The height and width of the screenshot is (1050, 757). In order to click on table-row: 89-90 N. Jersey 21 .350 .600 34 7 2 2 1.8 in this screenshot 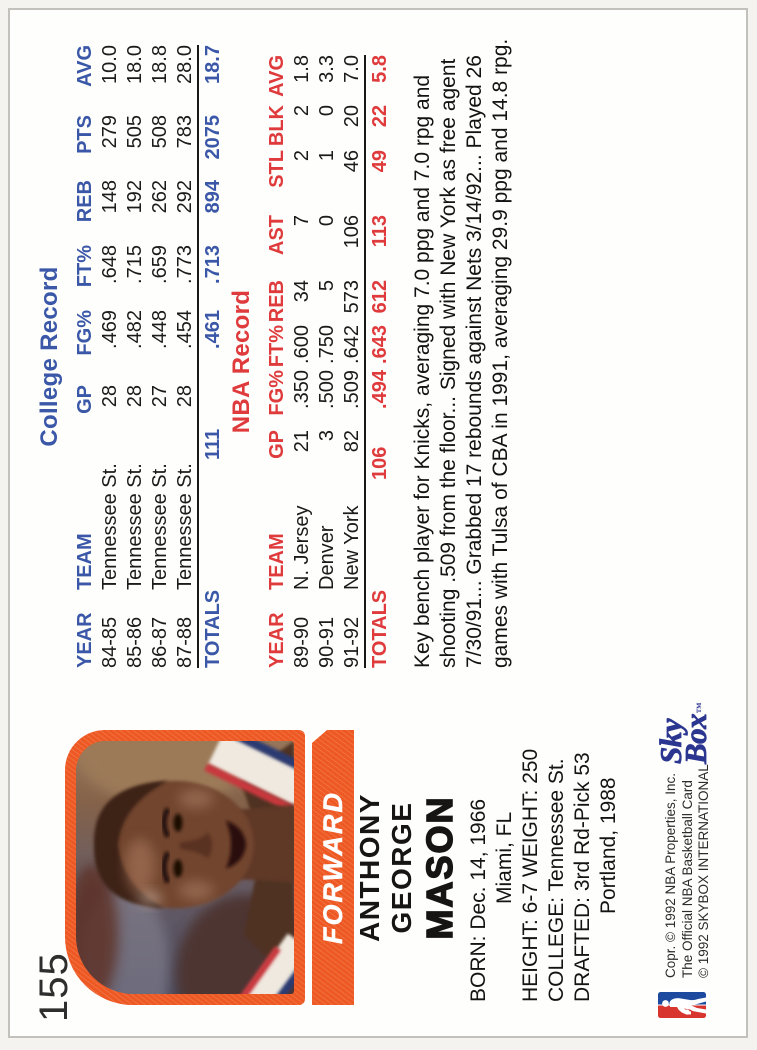, I will do `click(302, 361)`.